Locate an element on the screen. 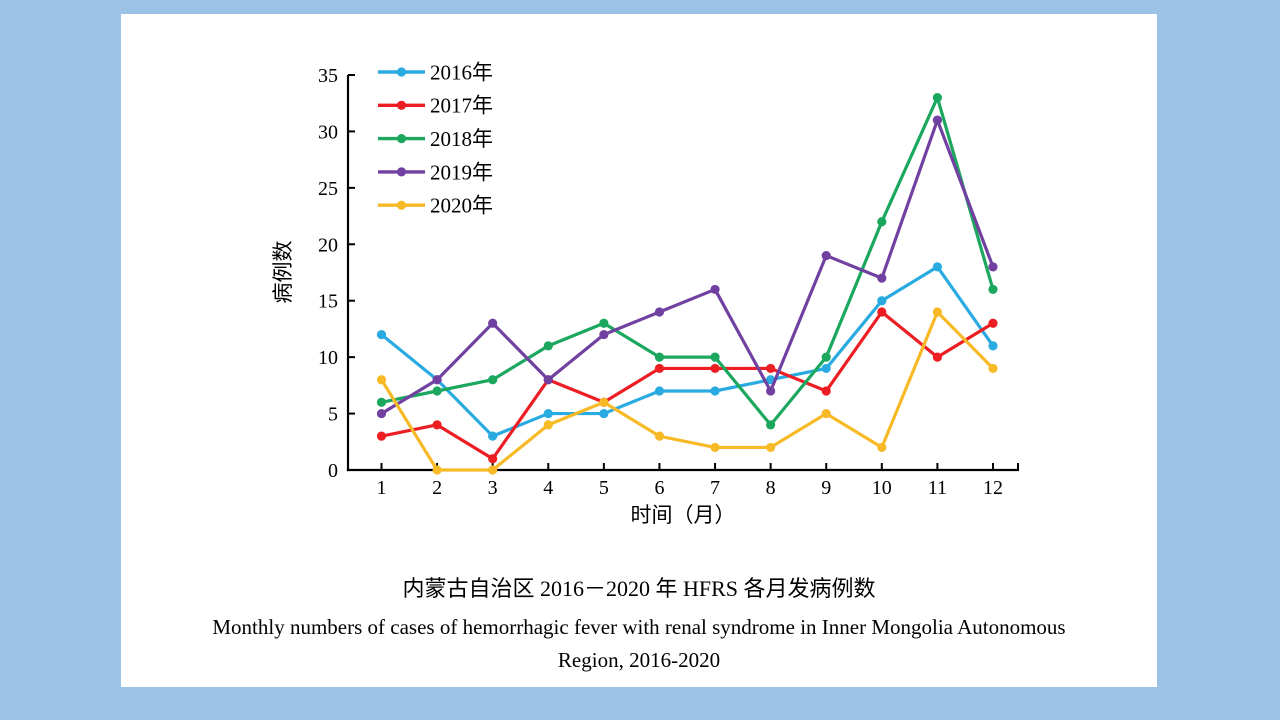 This screenshot has width=1280, height=720. data-point-2016-m1 is located at coordinates (381, 334).